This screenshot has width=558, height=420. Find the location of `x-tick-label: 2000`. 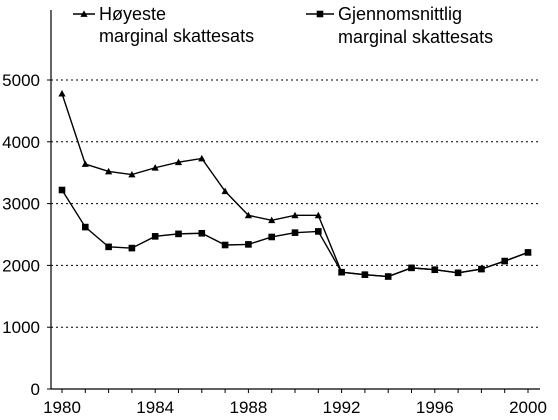

x-tick-label: 2000 is located at coordinates (528, 407).